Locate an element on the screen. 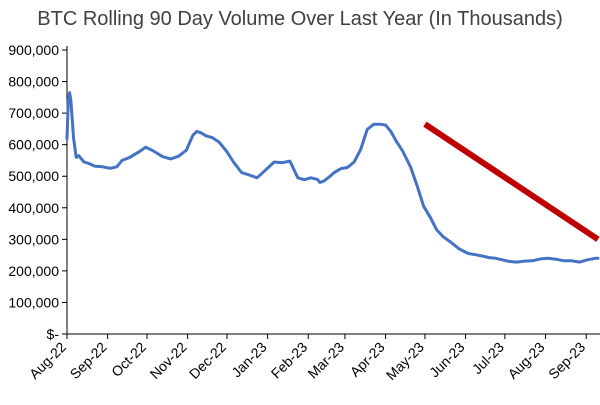 The height and width of the screenshot is (405, 600). y-tick-label: 800,000 is located at coordinates (33, 82).